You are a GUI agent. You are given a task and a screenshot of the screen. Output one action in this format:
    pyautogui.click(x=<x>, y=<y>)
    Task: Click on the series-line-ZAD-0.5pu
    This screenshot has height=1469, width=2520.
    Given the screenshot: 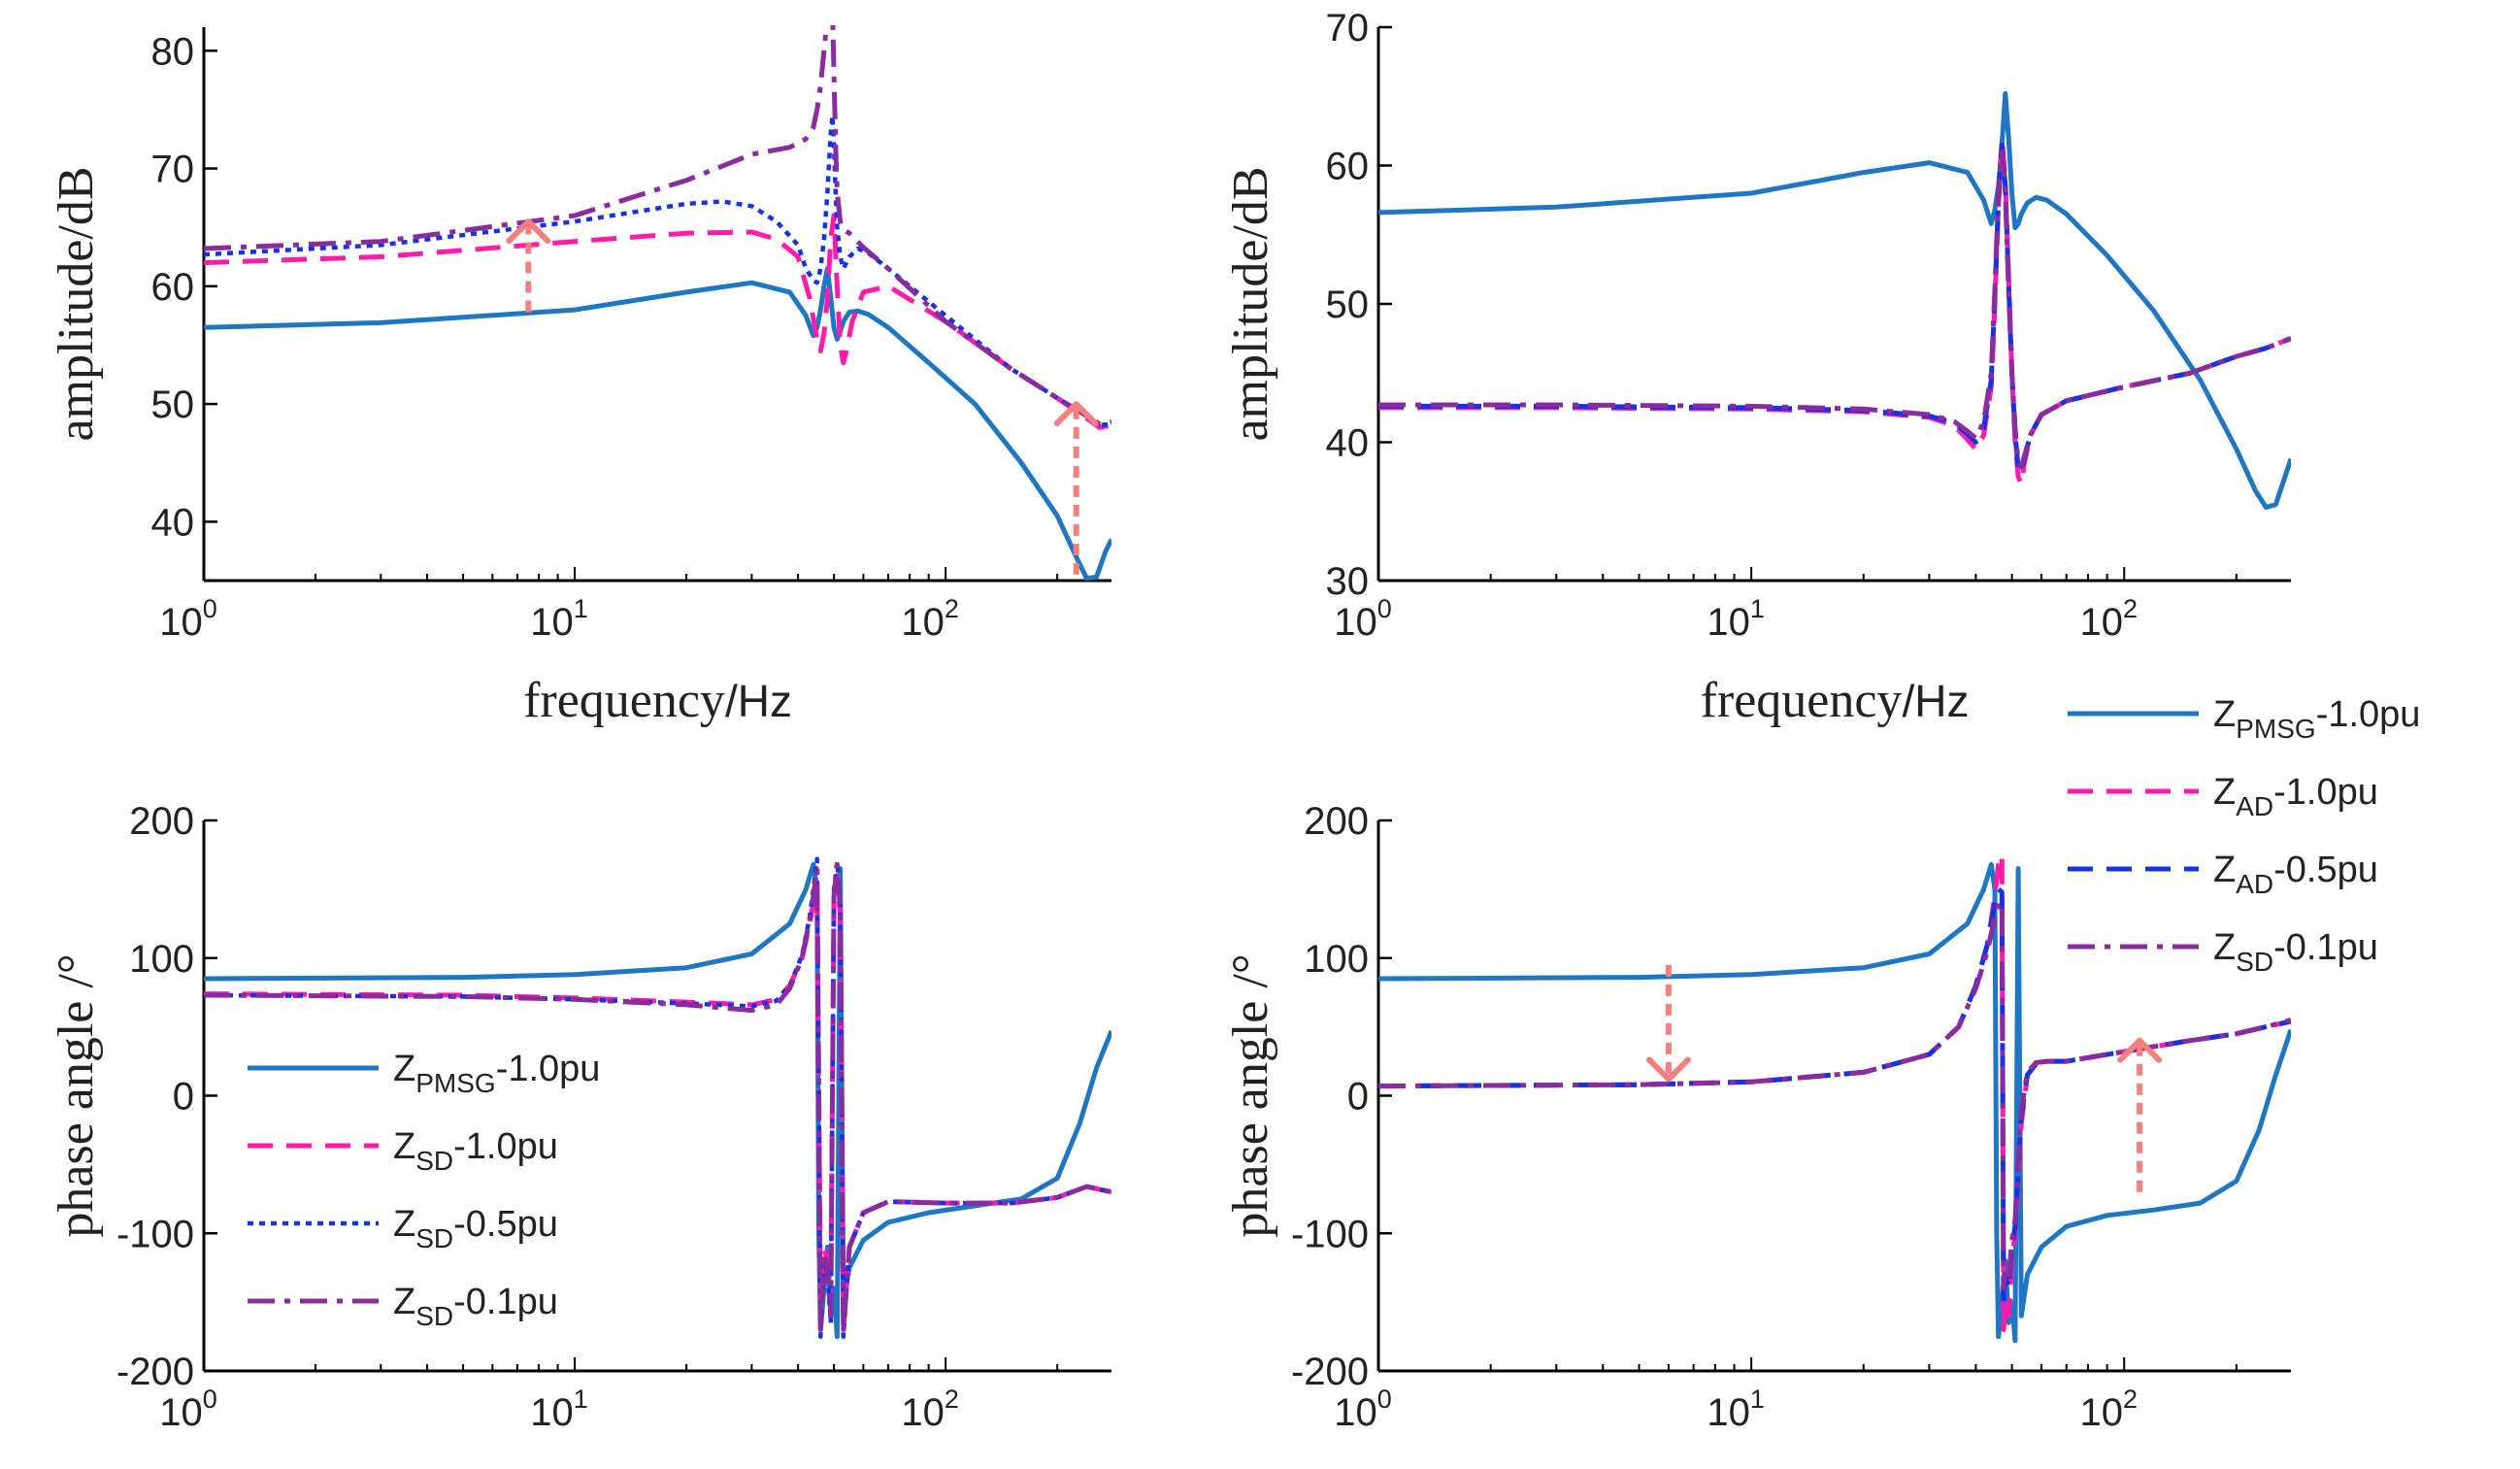 What is the action you would take?
    pyautogui.click(x=1834, y=1095)
    